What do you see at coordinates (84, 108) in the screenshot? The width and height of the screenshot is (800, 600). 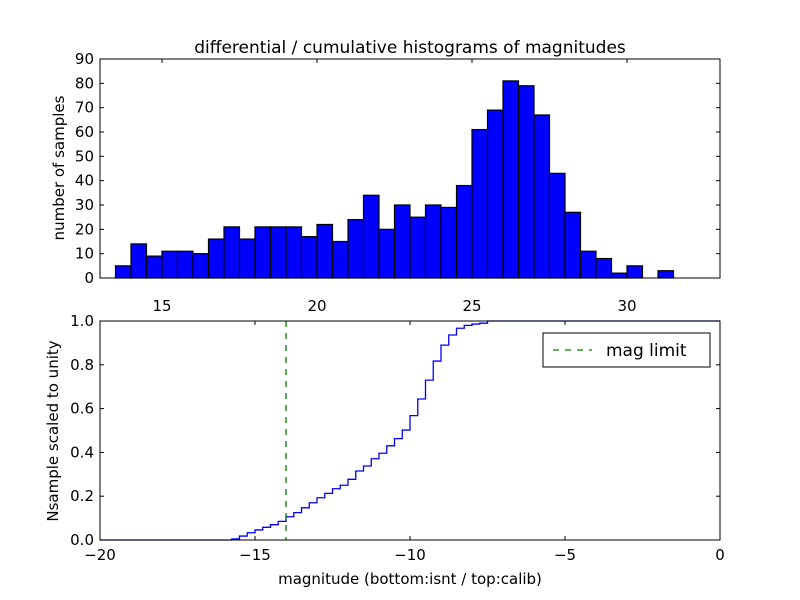 I see `y-tick-label: 70` at bounding box center [84, 108].